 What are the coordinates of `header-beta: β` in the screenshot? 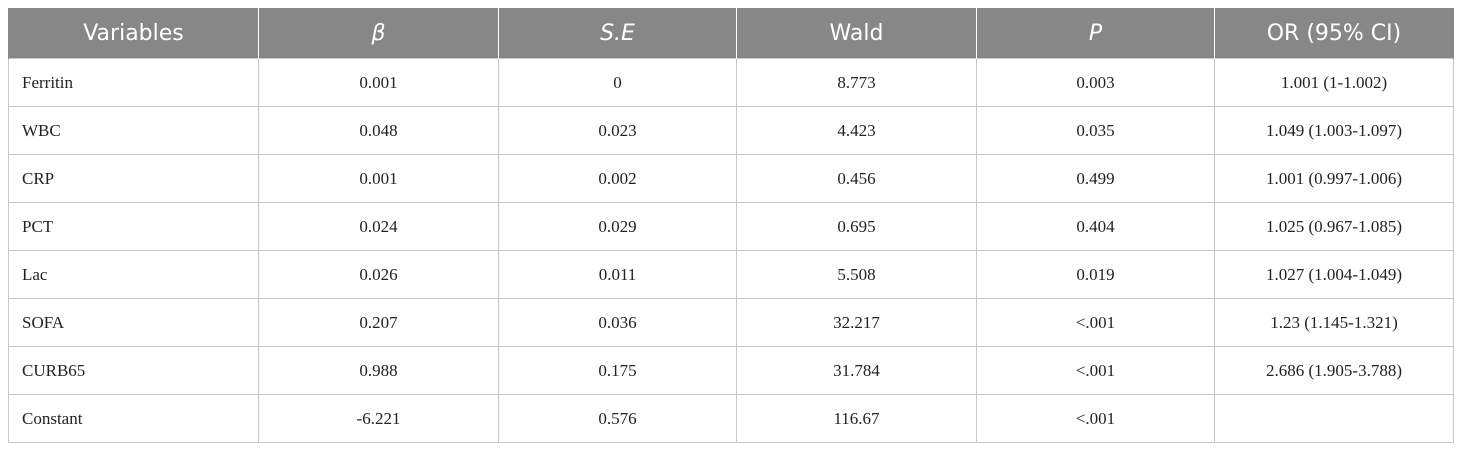 It's located at (378, 33).